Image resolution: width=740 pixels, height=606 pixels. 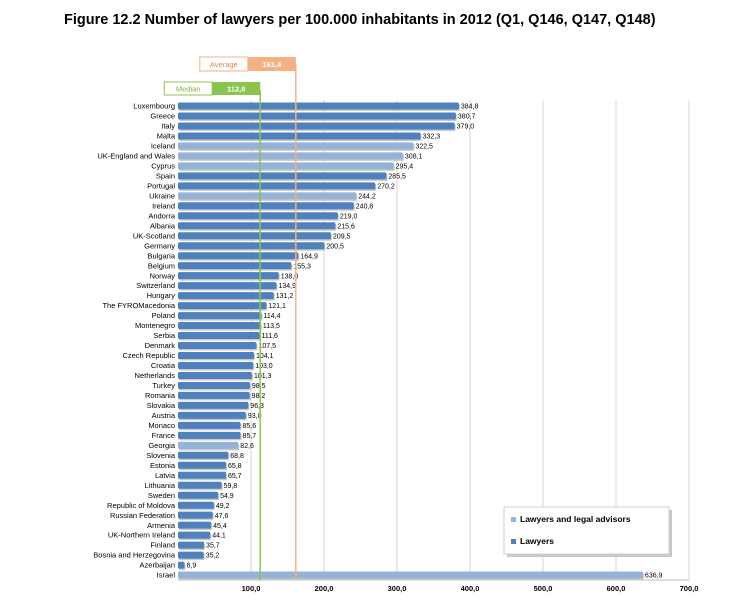 What do you see at coordinates (168, 126) in the screenshot?
I see `category-label: Italy` at bounding box center [168, 126].